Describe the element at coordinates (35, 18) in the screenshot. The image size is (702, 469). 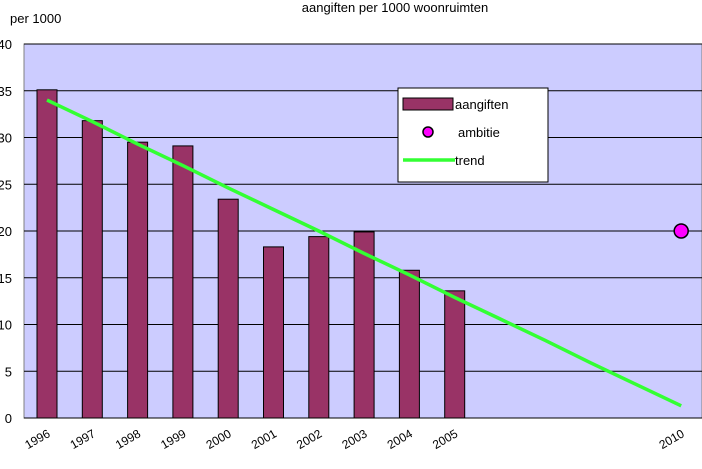
I see `y-axis-label: per 1000` at that location.